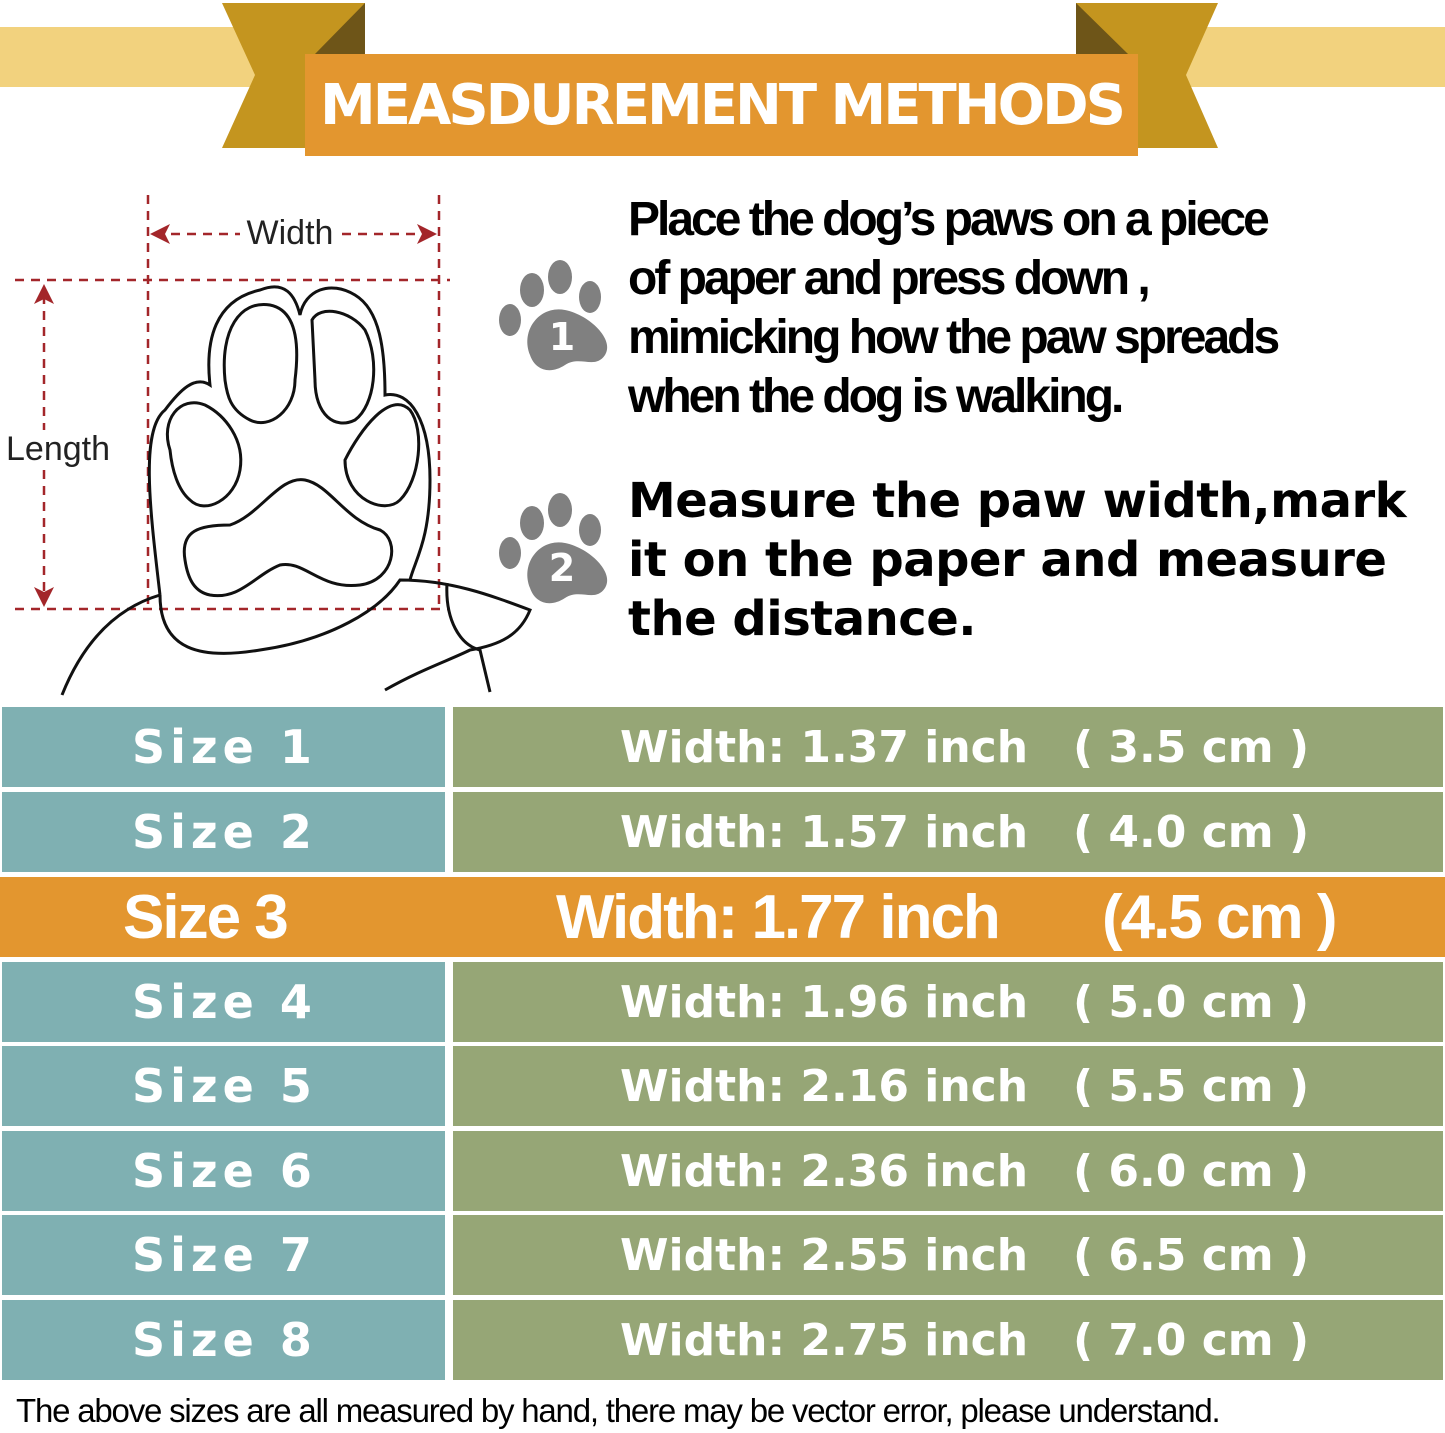 The height and width of the screenshot is (1433, 1445). I want to click on width-cm: ( 5.5 cm ), so click(1191, 1086).